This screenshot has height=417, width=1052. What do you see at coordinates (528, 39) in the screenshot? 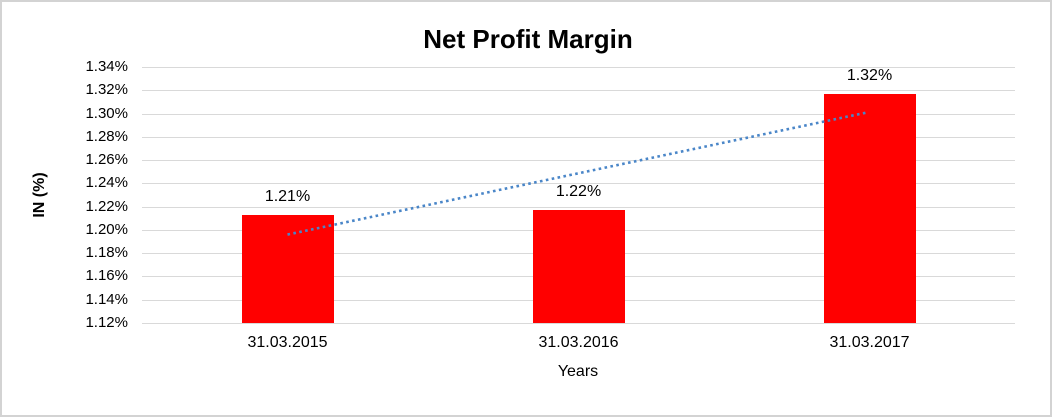
I see `chart-title: Net Profit Margin` at bounding box center [528, 39].